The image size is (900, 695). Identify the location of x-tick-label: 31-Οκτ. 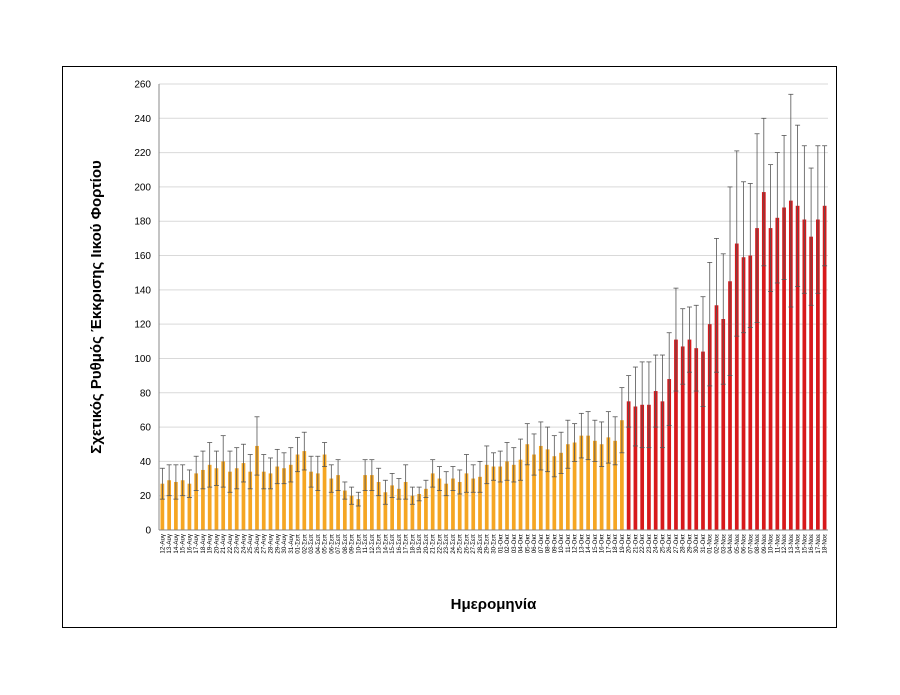
(703, 543).